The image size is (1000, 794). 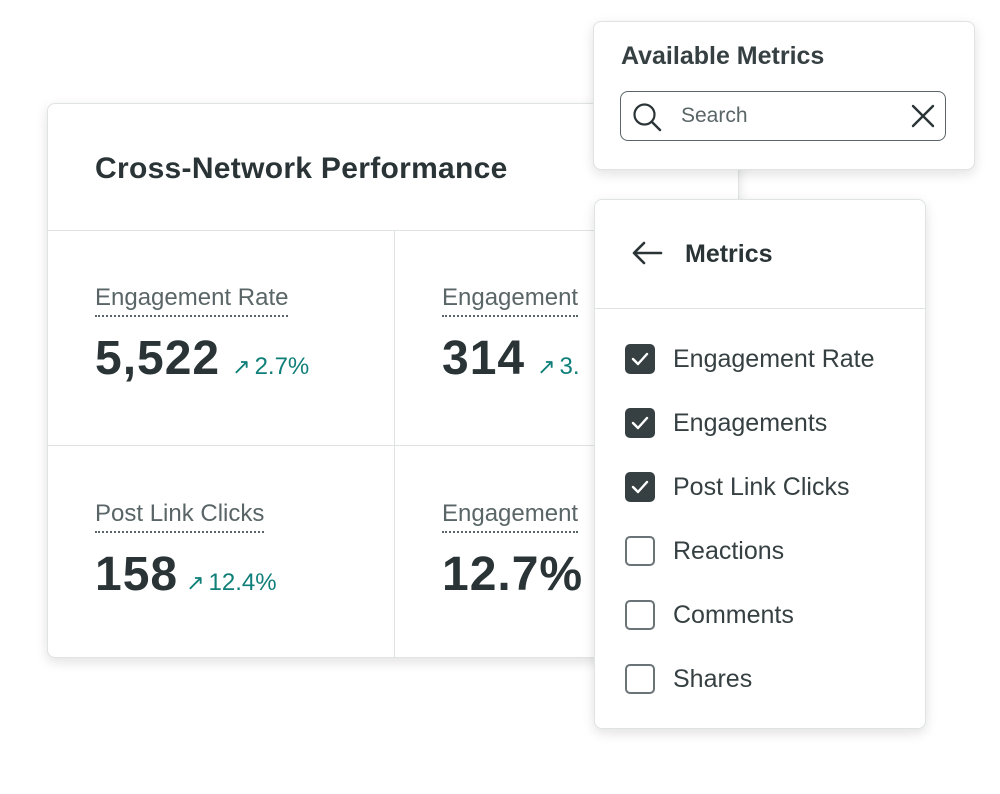 I want to click on dropdown-title: Metrics, so click(x=729, y=254).